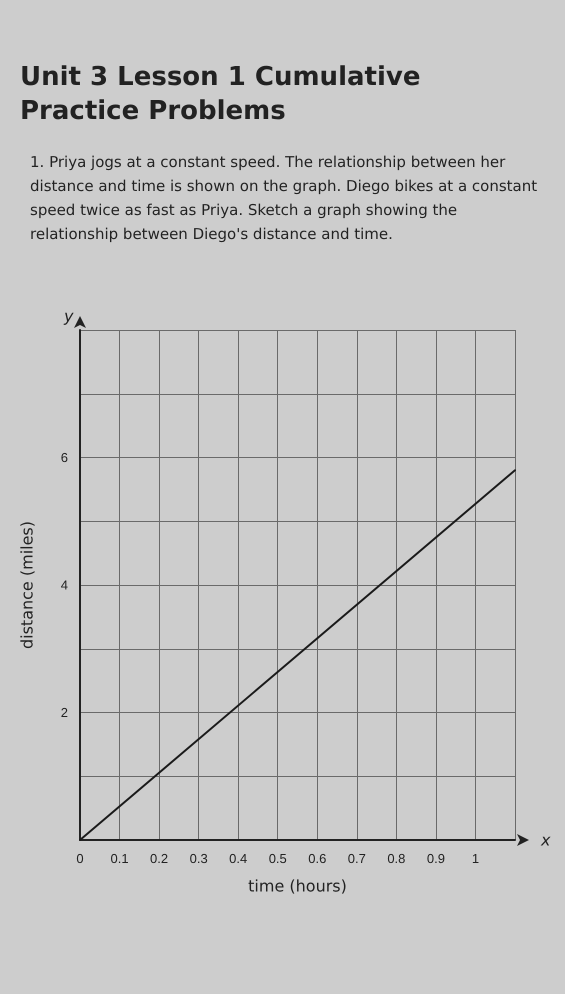  I want to click on x-tick-label: 1, so click(476, 858).